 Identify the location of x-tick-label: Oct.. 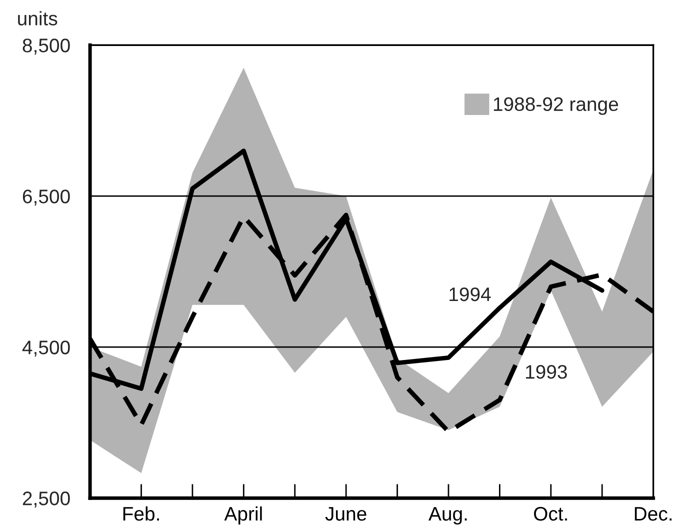
(550, 513).